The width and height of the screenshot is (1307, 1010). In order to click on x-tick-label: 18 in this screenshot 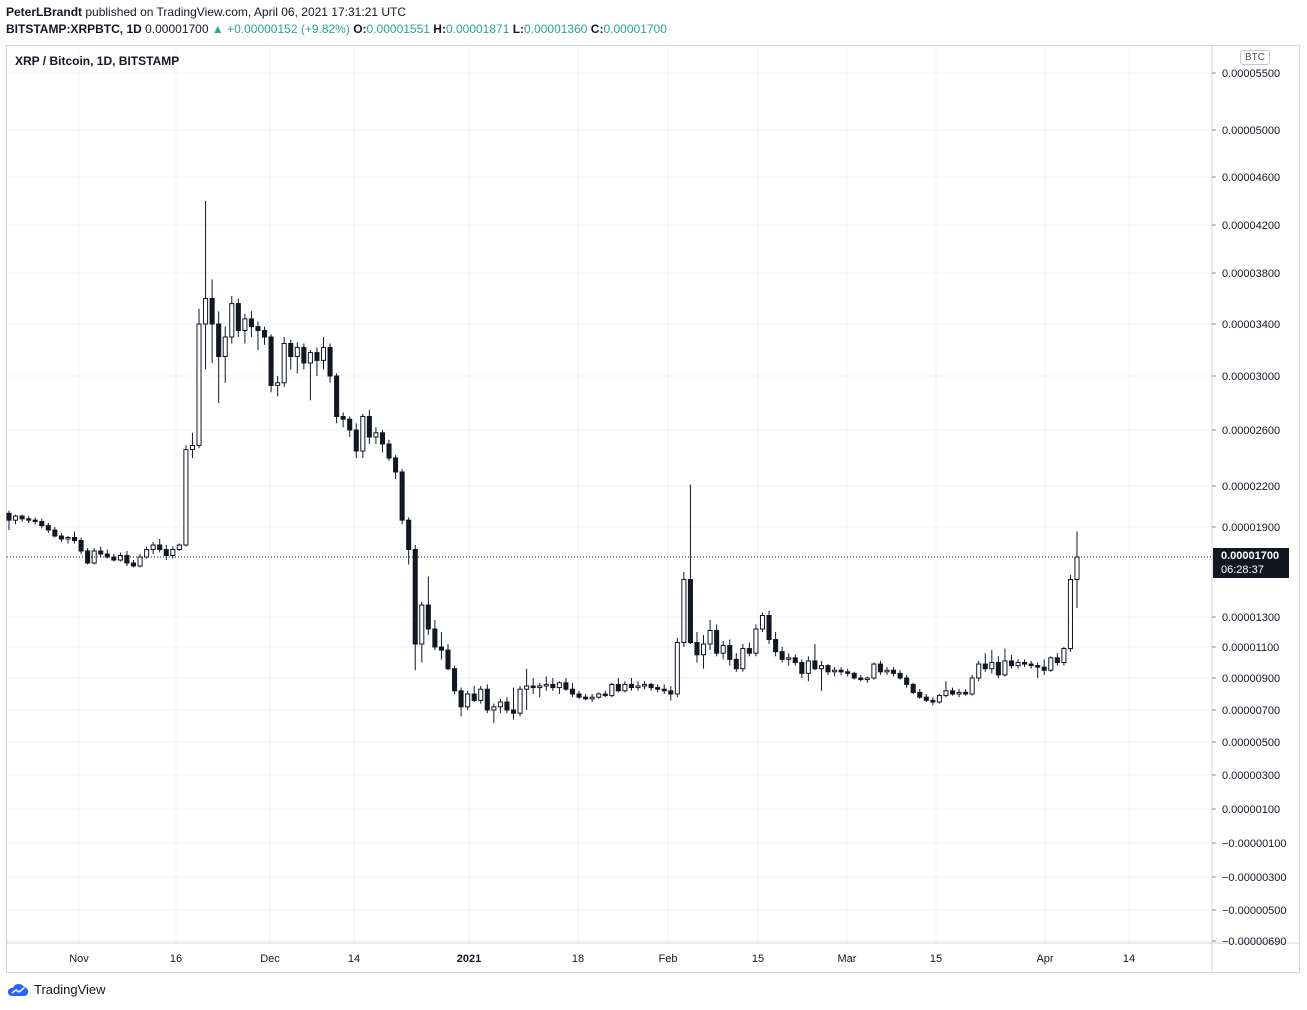, I will do `click(578, 959)`.